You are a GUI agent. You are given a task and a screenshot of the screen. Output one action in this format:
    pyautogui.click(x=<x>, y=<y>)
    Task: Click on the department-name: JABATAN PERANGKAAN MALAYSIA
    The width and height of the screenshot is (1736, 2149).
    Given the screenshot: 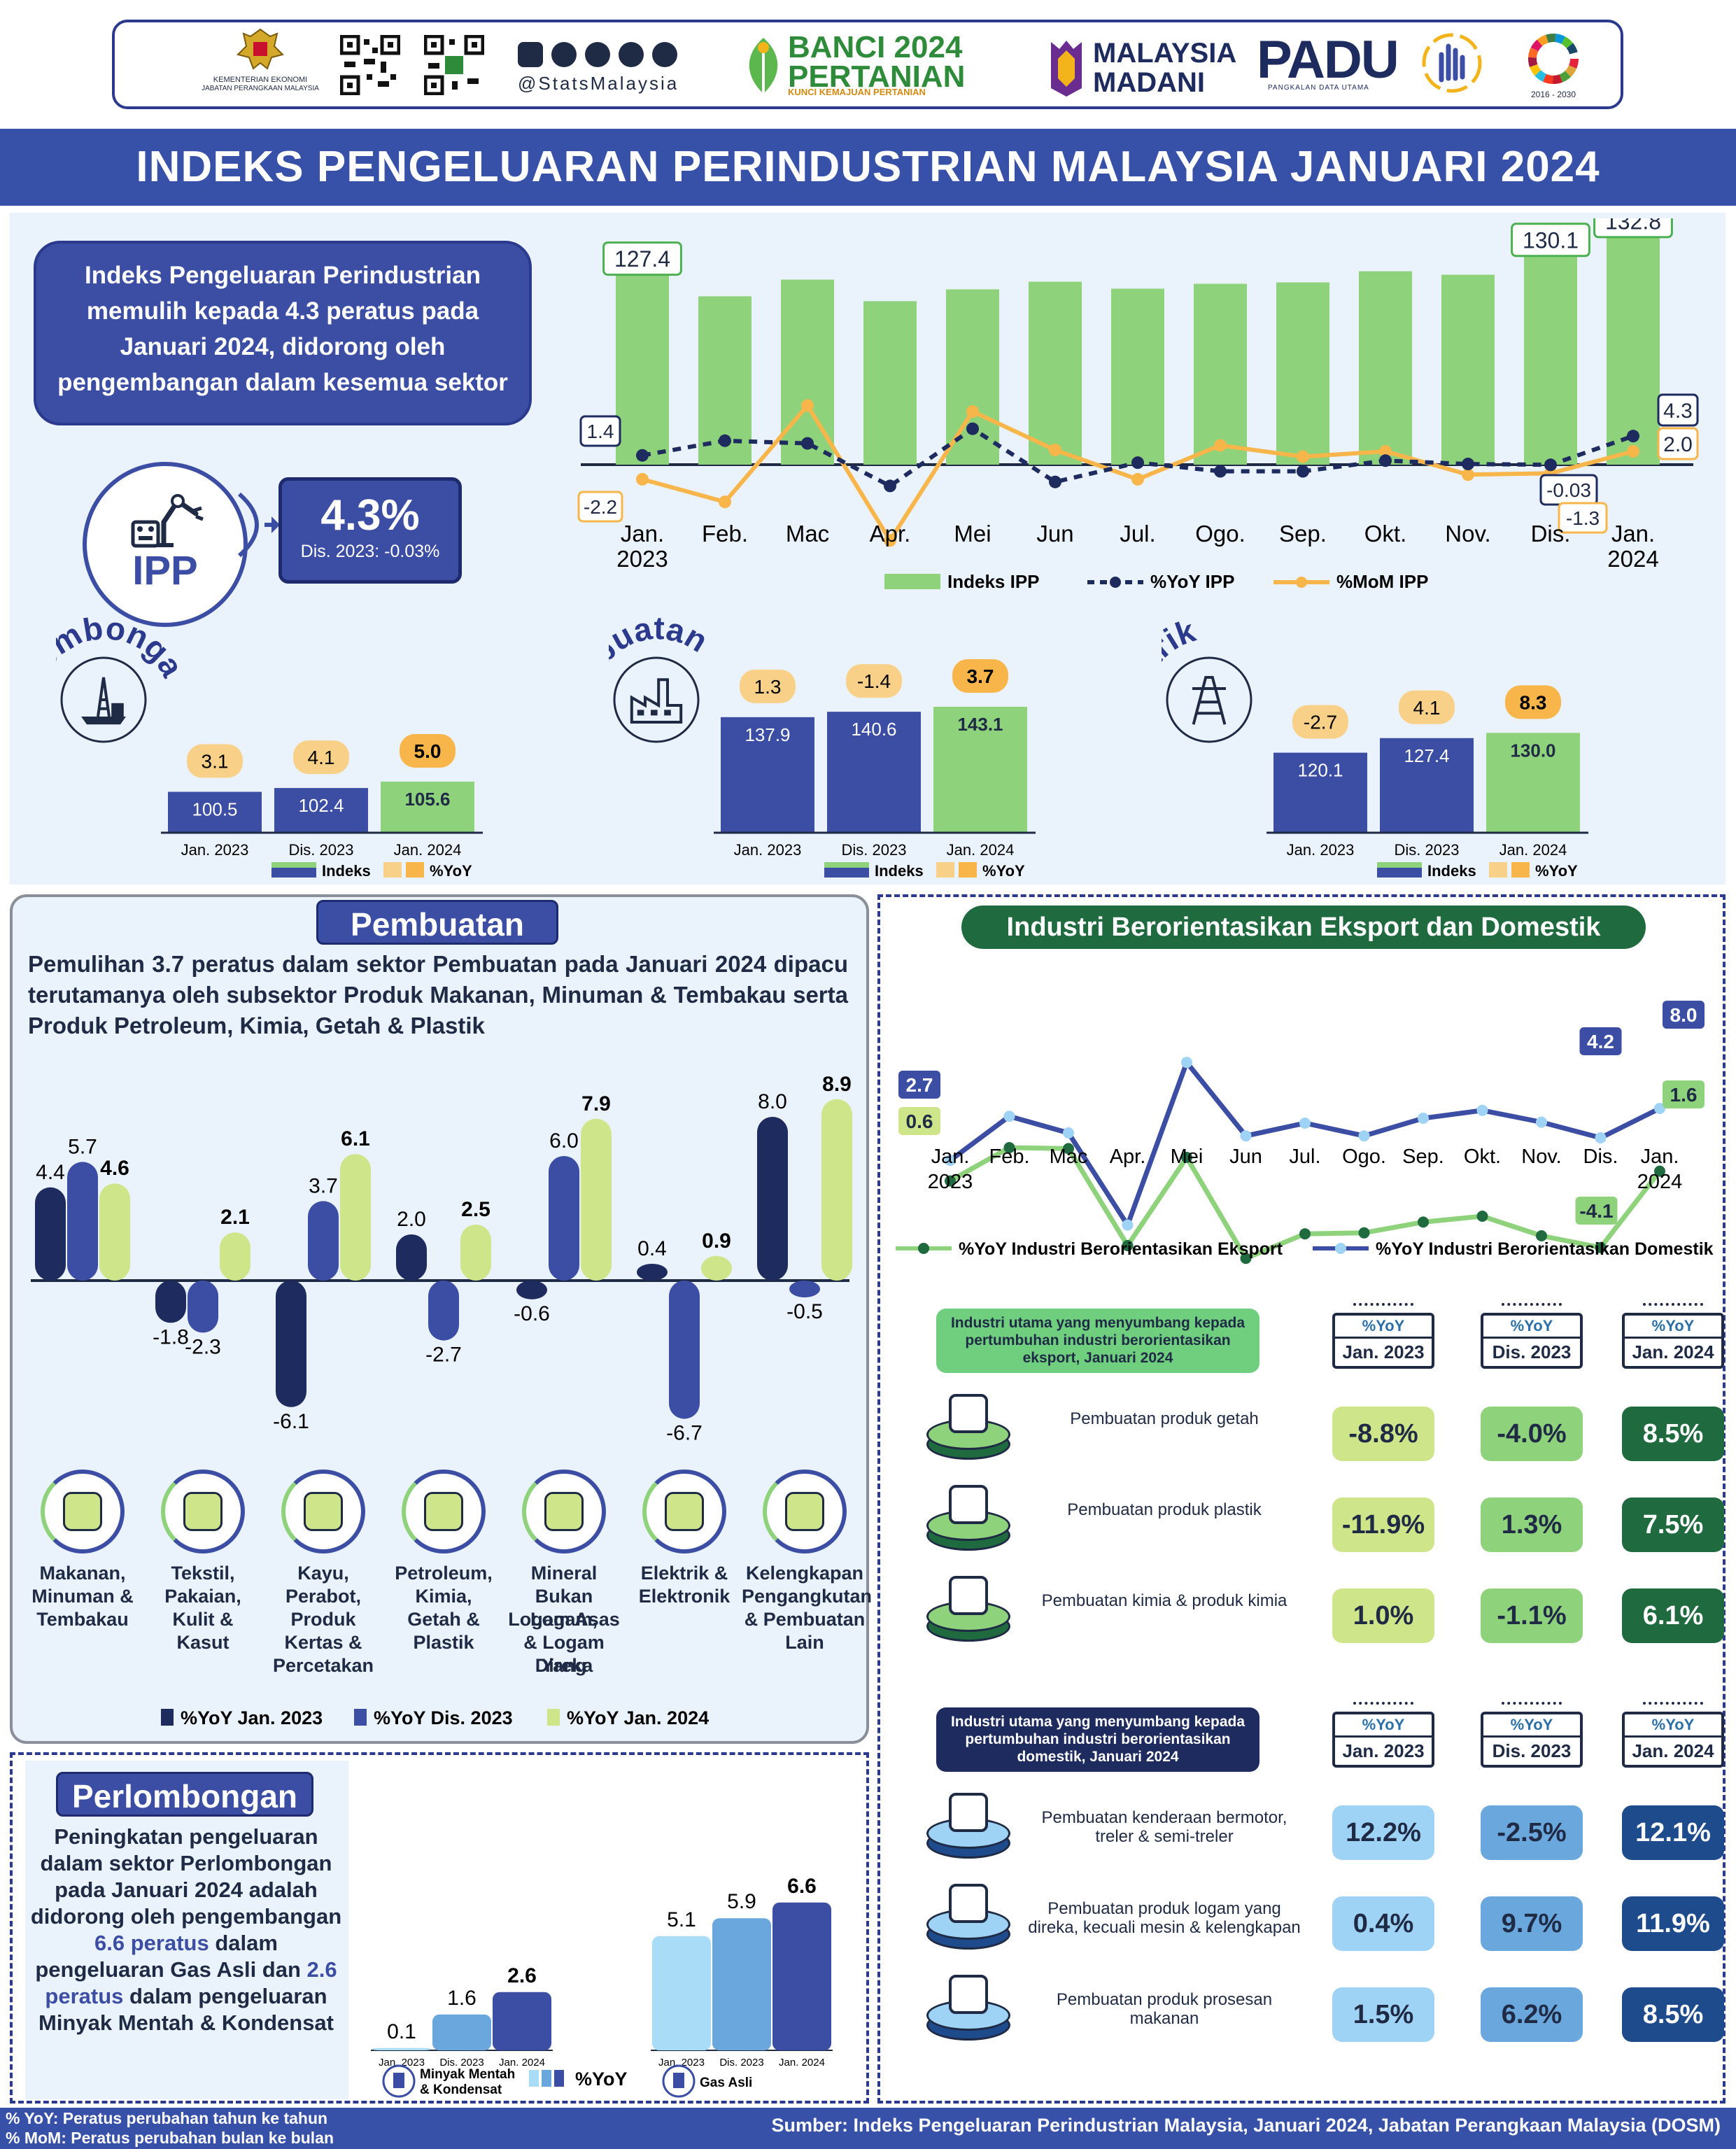 What is the action you would take?
    pyautogui.click(x=260, y=88)
    